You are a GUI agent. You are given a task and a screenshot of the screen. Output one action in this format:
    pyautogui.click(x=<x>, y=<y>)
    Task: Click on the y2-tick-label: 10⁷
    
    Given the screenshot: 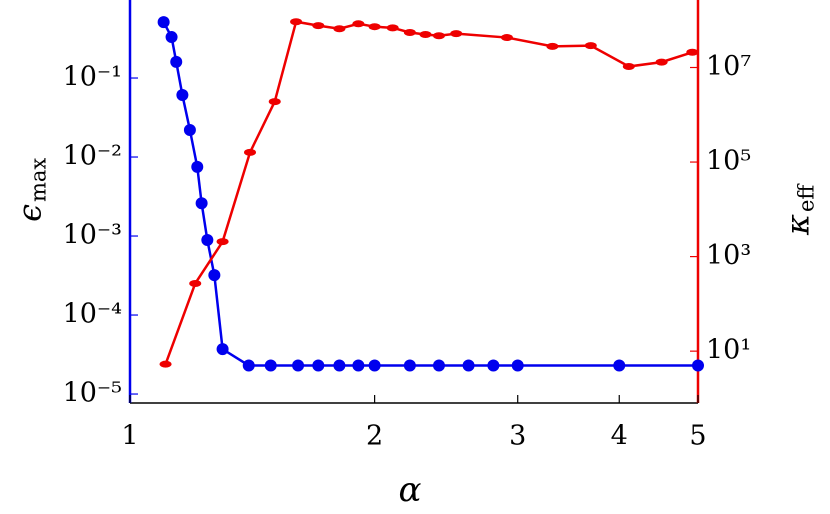 What is the action you would take?
    pyautogui.click(x=728, y=66)
    